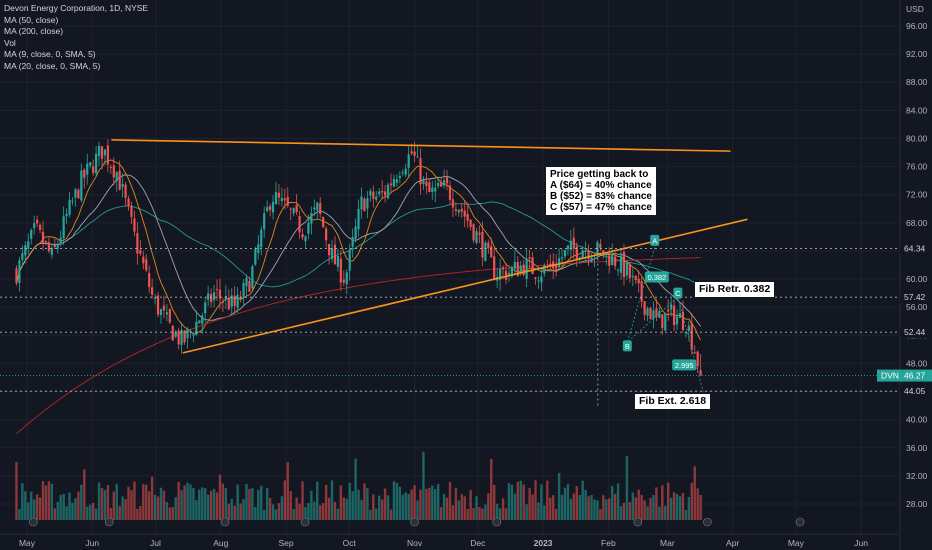  I want to click on time-tick-label: Aug, so click(220, 543).